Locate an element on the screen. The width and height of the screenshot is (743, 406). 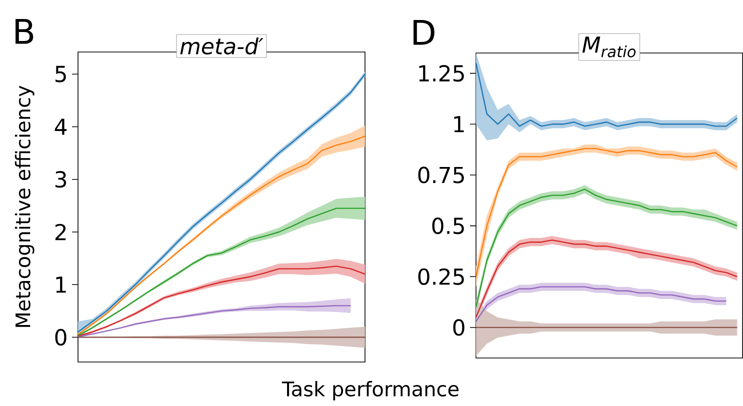
text: D is located at coordinates (424, 32).